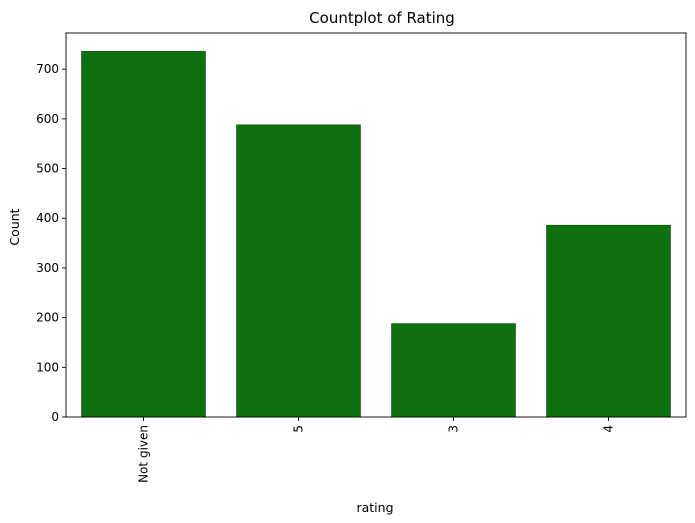 Image resolution: width=695 pixels, height=523 pixels. I want to click on x-tick-label: 3, so click(454, 429).